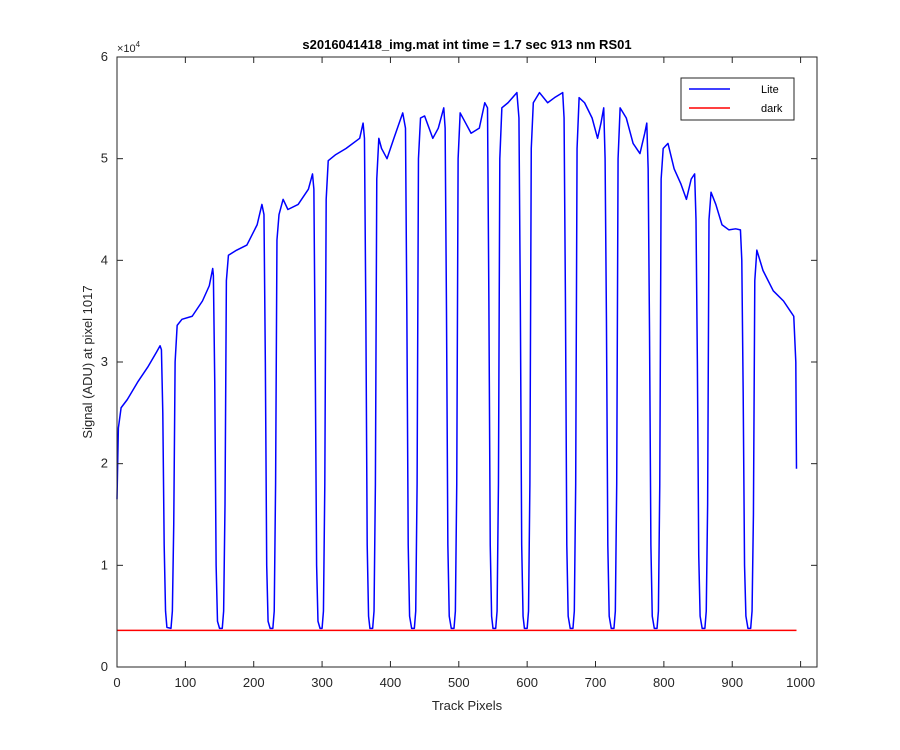  Describe the element at coordinates (104, 56) in the screenshot. I see `y-tick-label: 6` at that location.